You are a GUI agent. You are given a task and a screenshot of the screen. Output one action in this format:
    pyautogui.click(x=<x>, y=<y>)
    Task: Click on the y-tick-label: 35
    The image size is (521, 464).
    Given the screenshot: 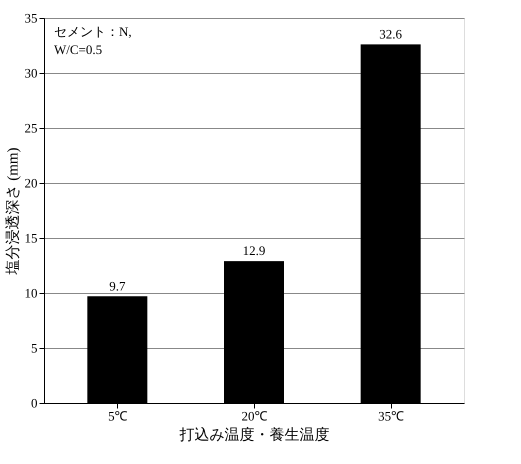 What is the action you would take?
    pyautogui.click(x=31, y=18)
    